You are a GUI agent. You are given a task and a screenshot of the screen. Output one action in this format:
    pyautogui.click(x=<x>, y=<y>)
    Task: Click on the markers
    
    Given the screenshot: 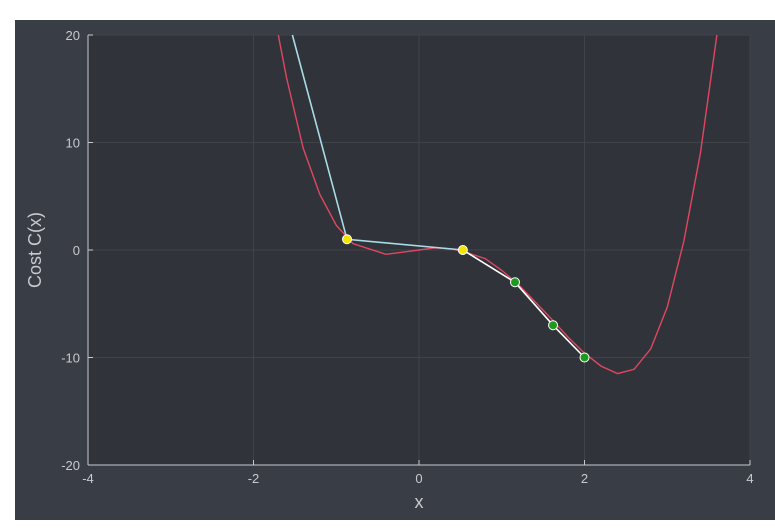 What is the action you would take?
    pyautogui.click(x=466, y=298)
    